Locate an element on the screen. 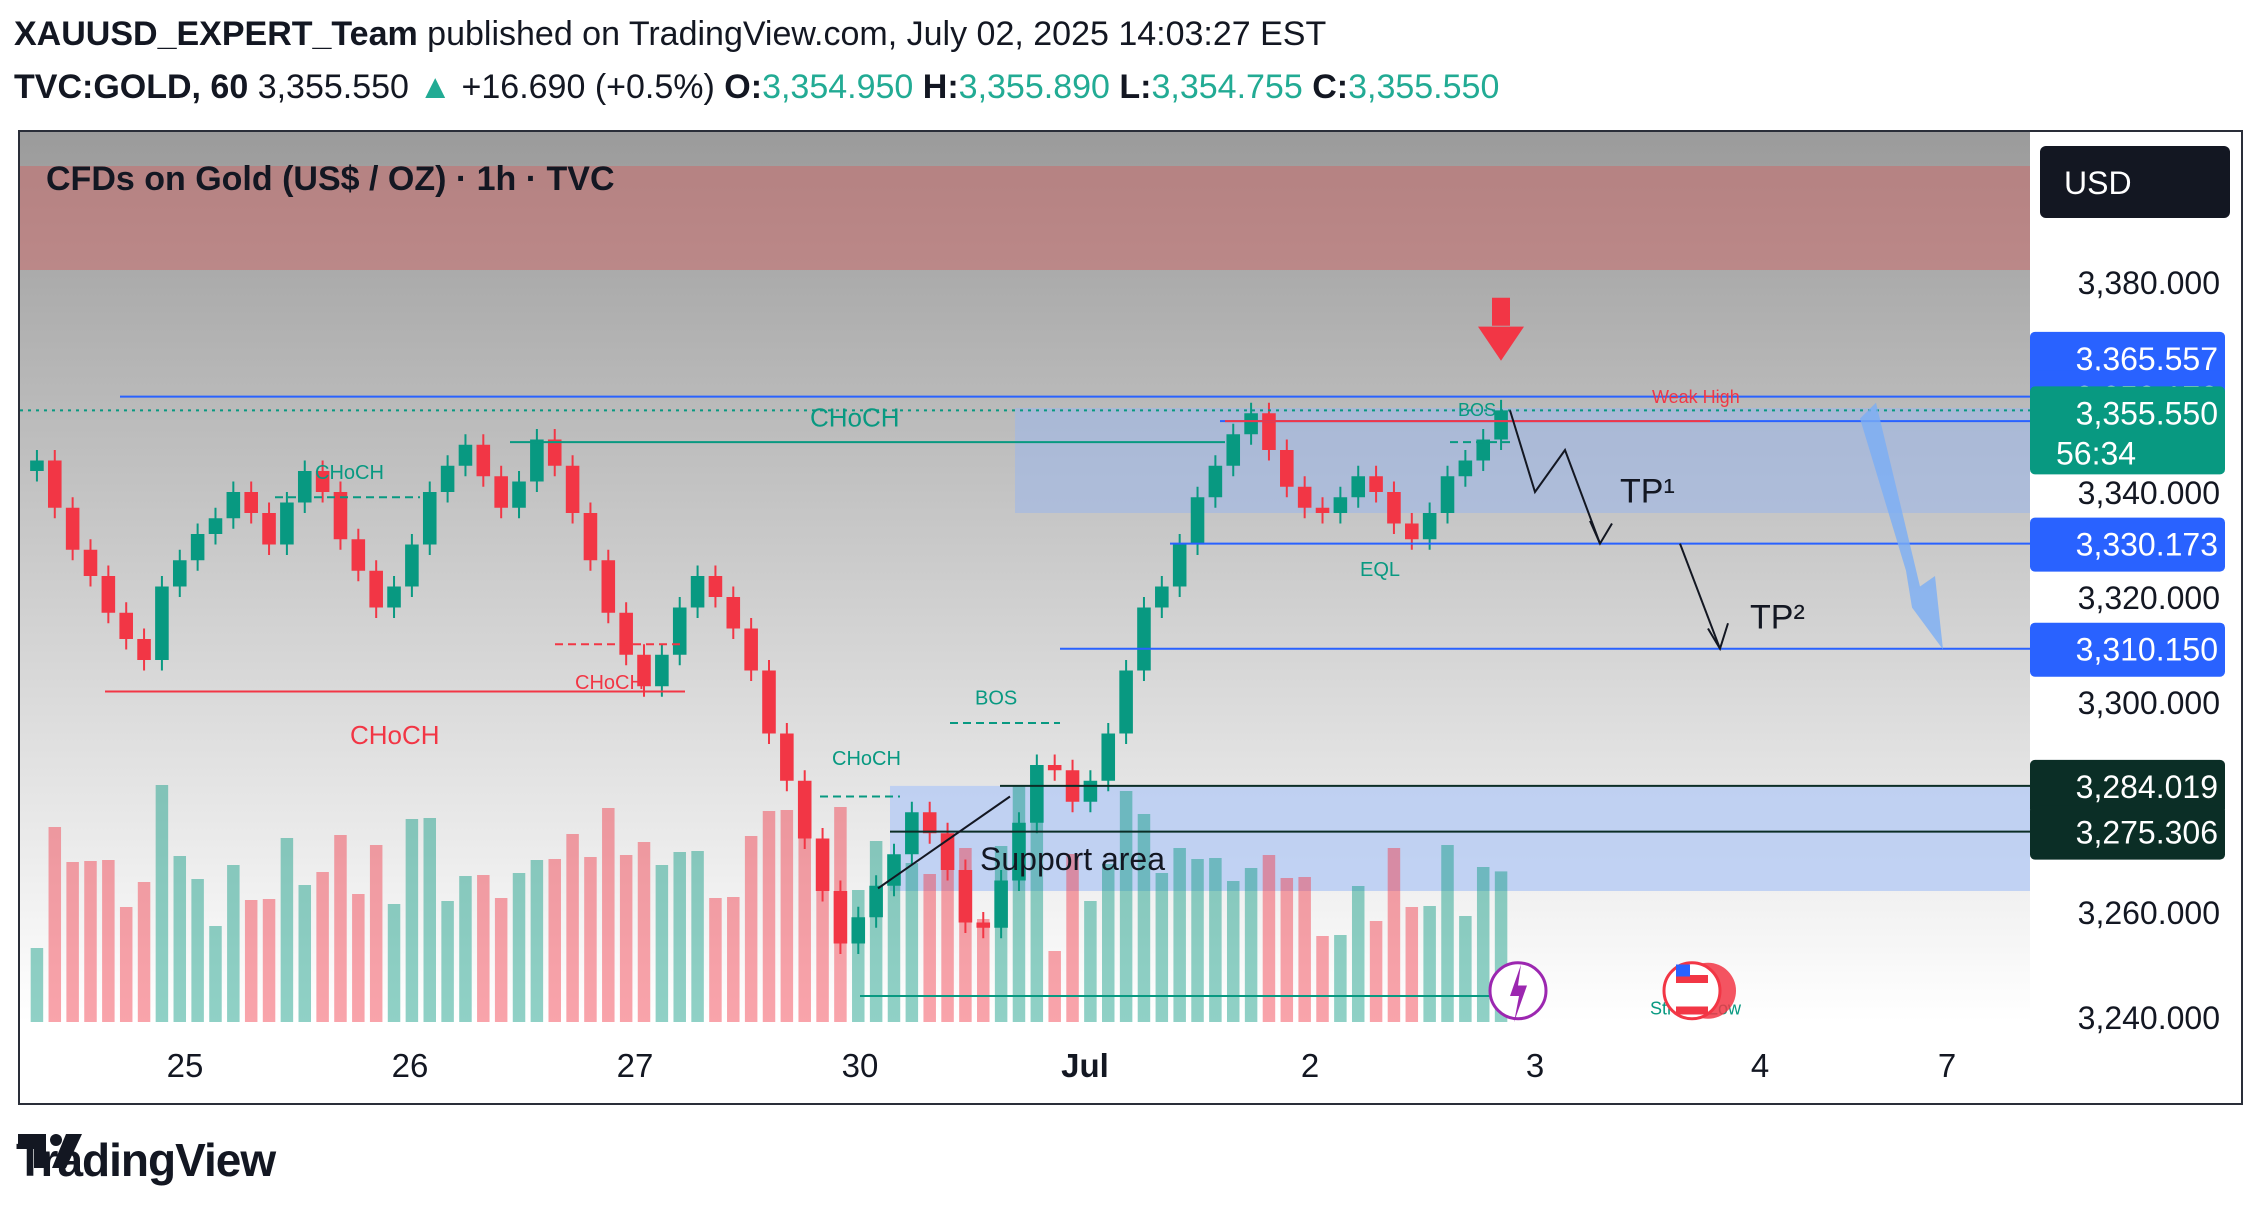 The width and height of the screenshot is (2262, 1215). x-tick-label: 25 is located at coordinates (185, 1065).